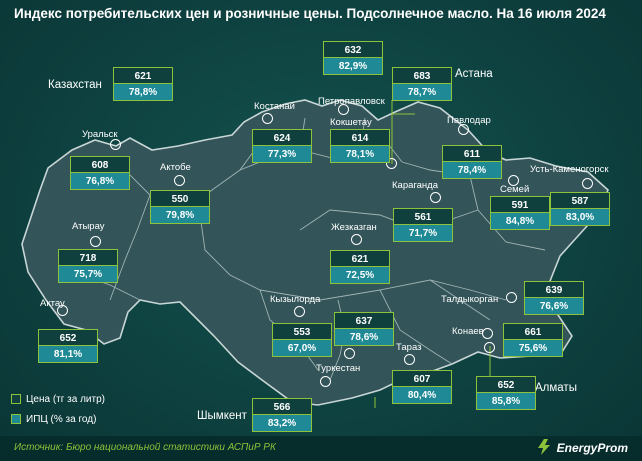 Image resolution: width=642 pixels, height=461 pixels. I want to click on badge-semey: 591 84,8%, so click(520, 213).